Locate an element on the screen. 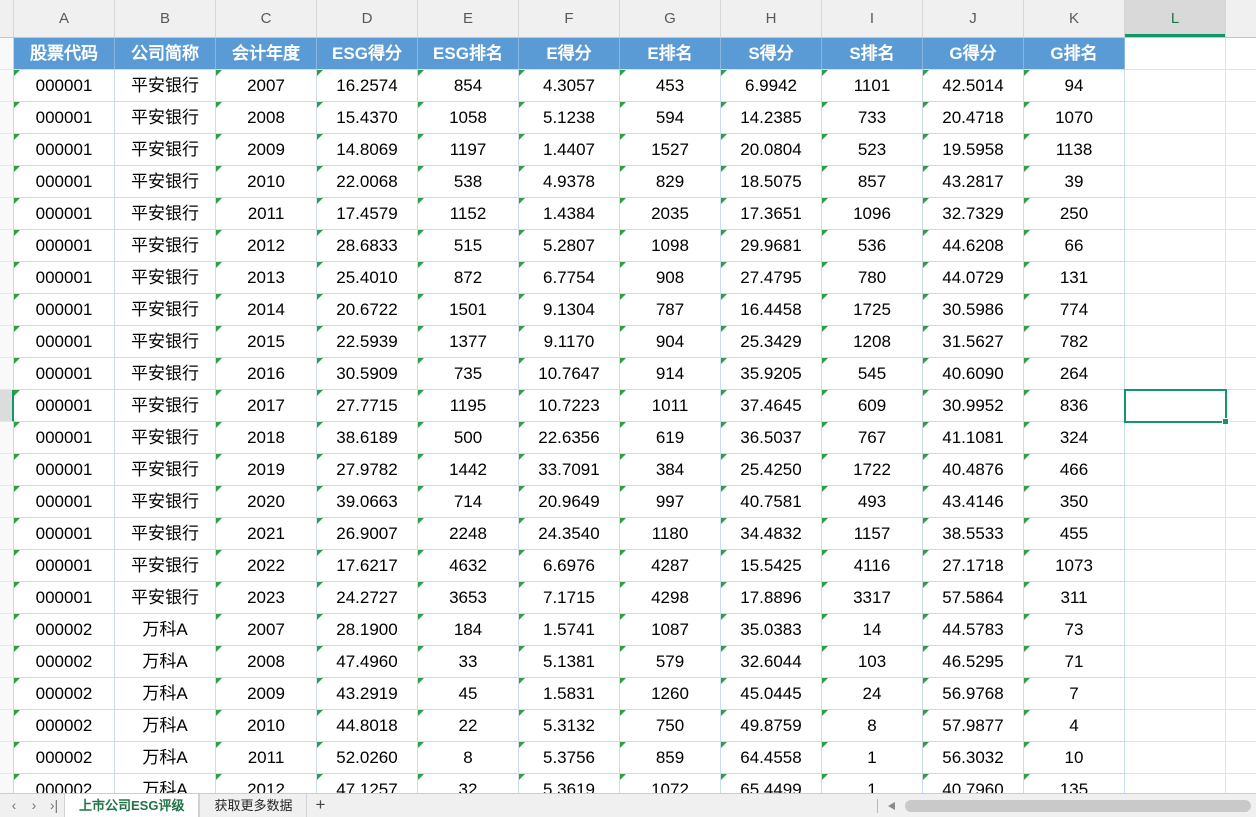  cell: 594 is located at coordinates (670, 118).